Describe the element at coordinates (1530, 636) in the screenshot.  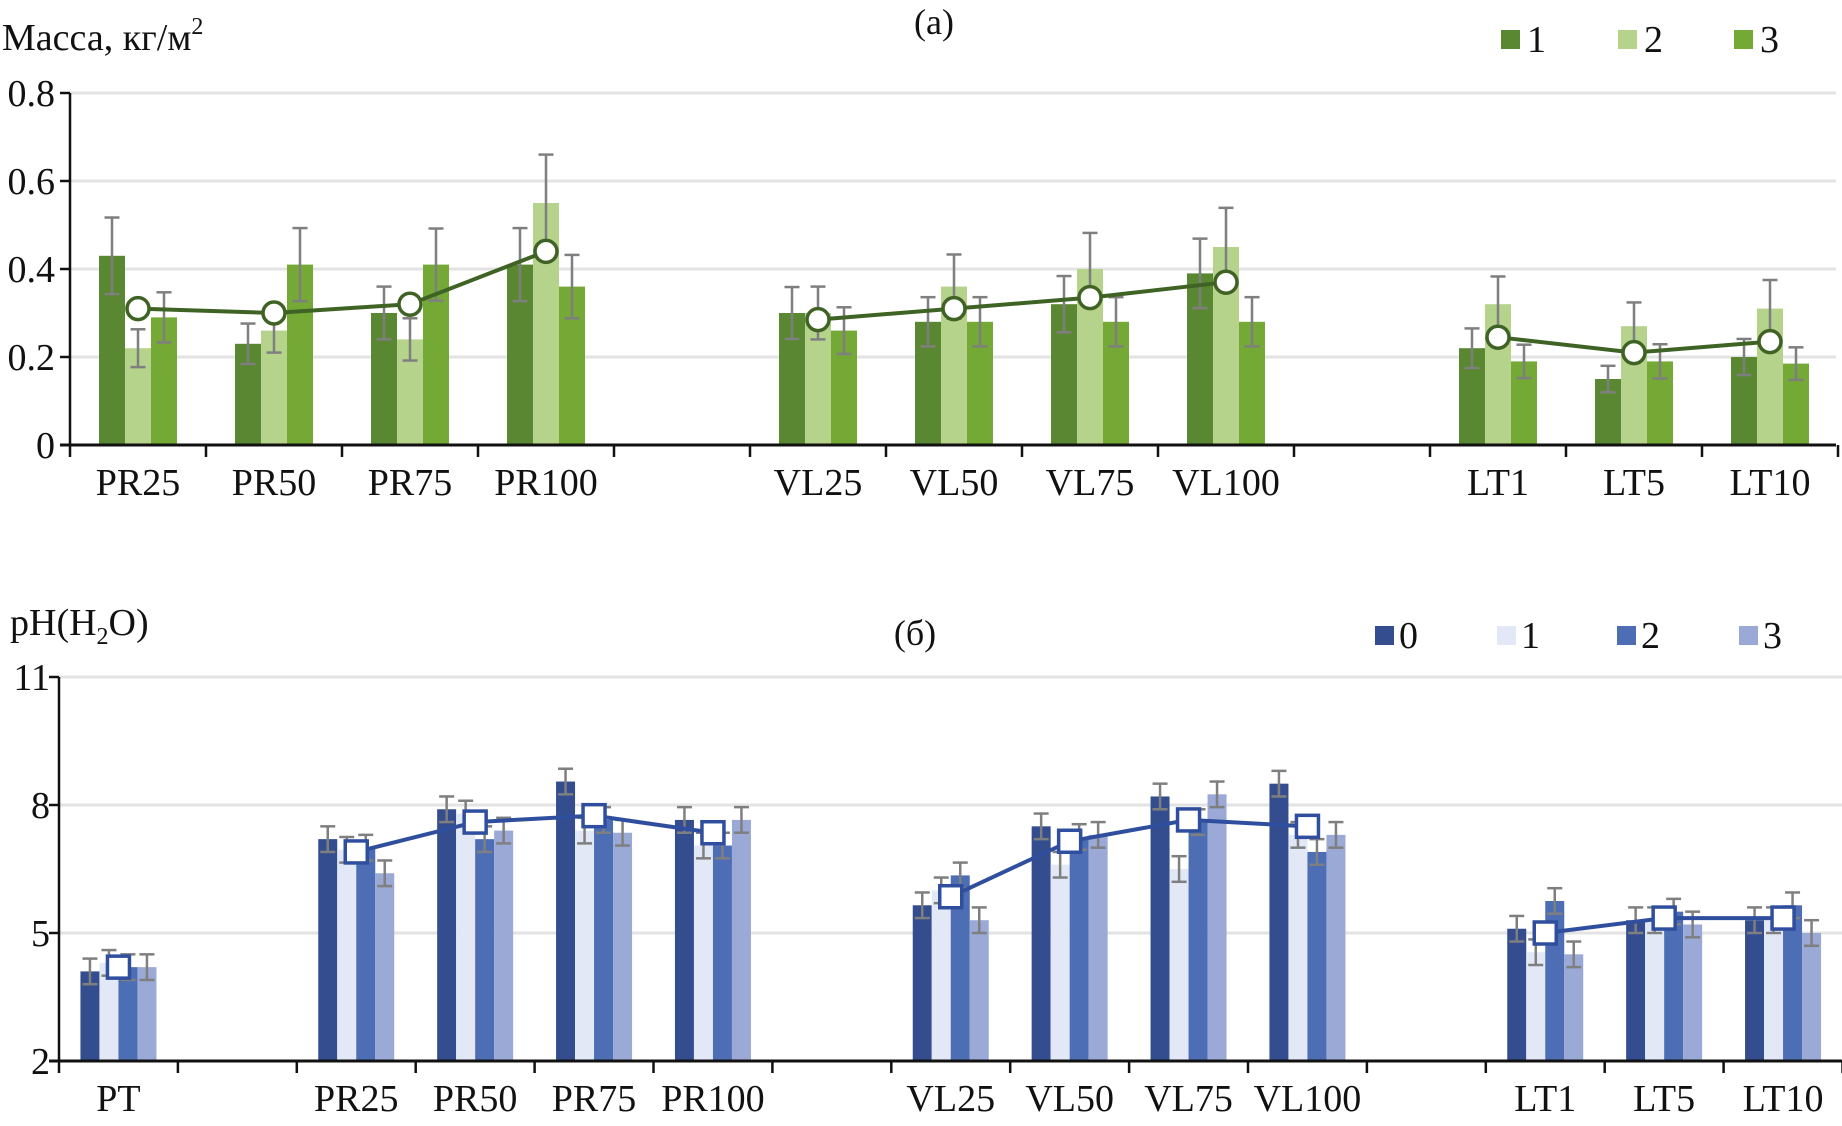
I see `legend-label-1: 1` at that location.